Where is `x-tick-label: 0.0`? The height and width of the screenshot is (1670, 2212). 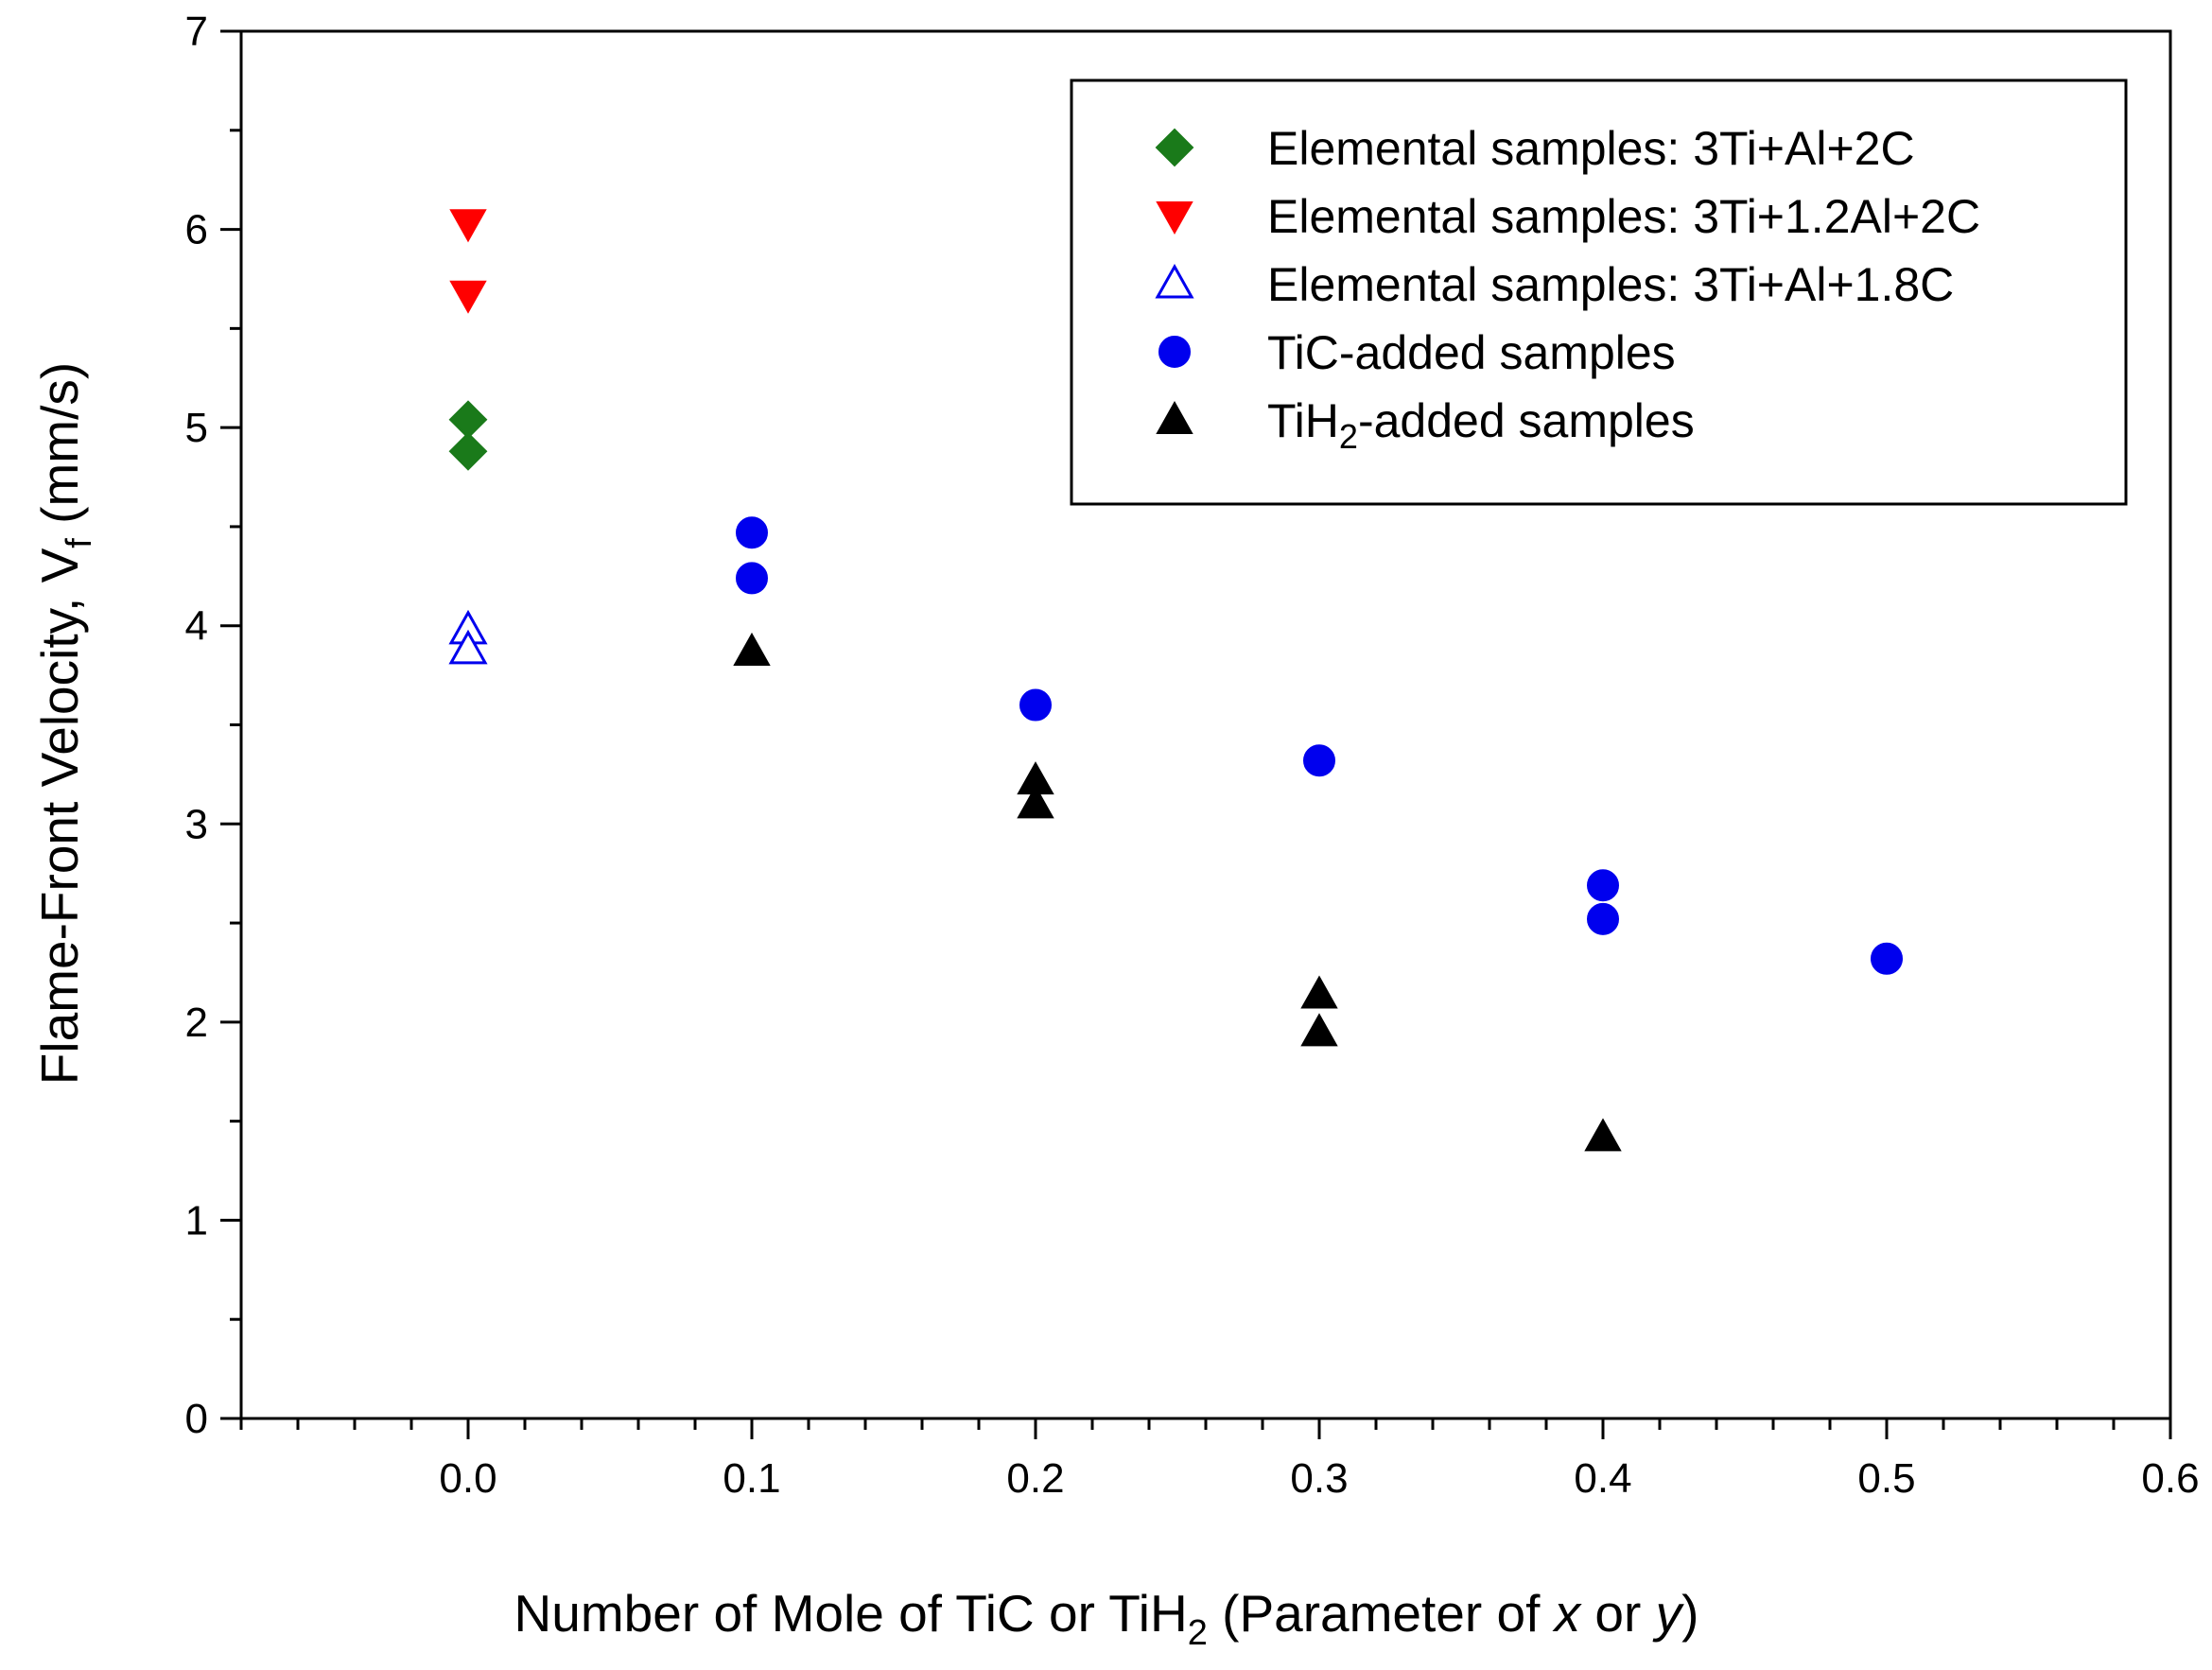 x-tick-label: 0.0 is located at coordinates (467, 1478).